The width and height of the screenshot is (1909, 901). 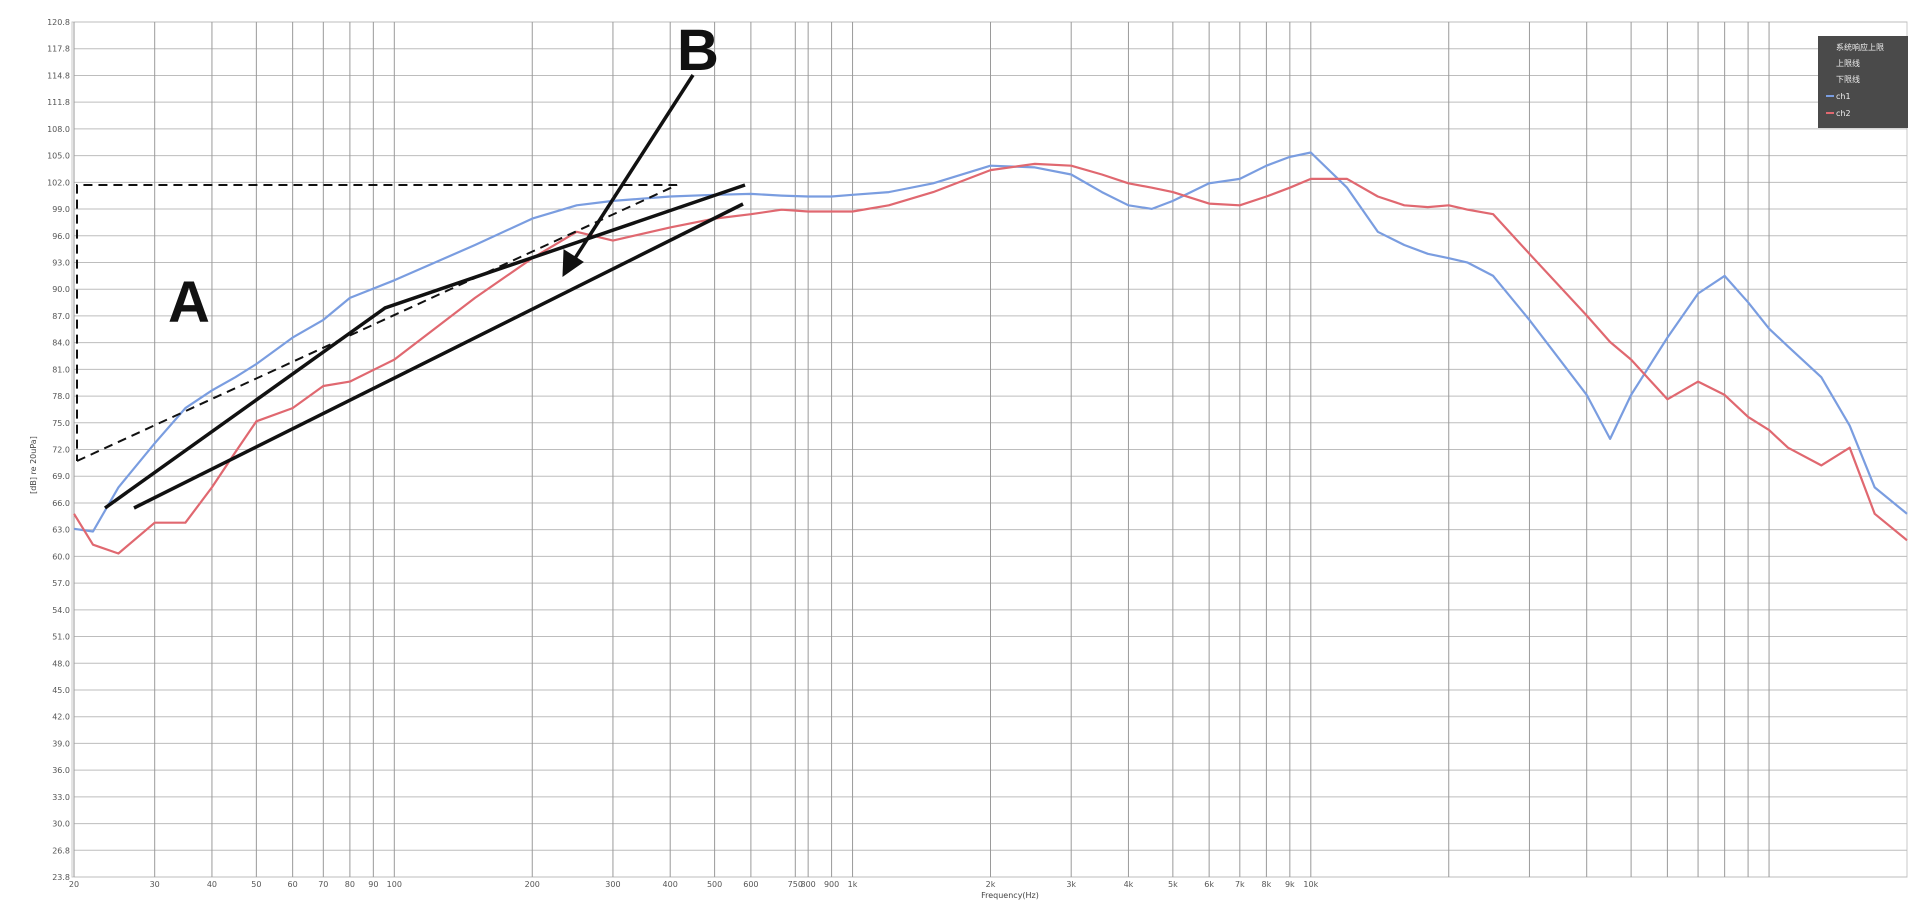 What do you see at coordinates (670, 884) in the screenshot?
I see `x-tick-label: 400` at bounding box center [670, 884].